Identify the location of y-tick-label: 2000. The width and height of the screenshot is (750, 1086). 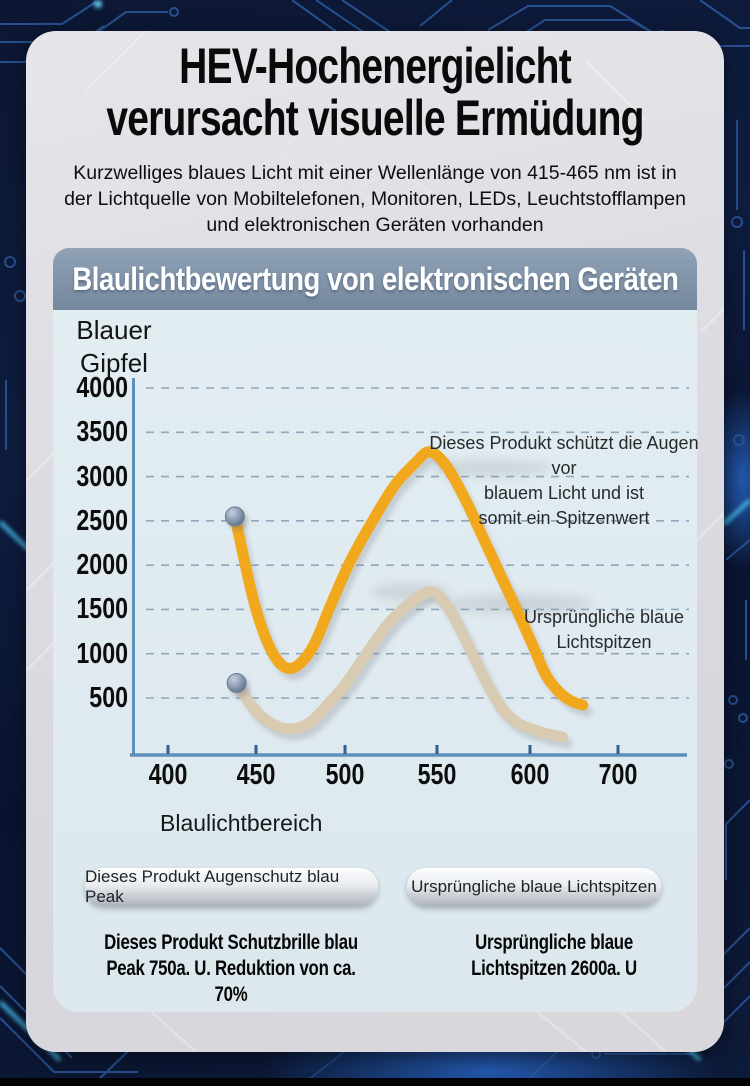
(102, 565).